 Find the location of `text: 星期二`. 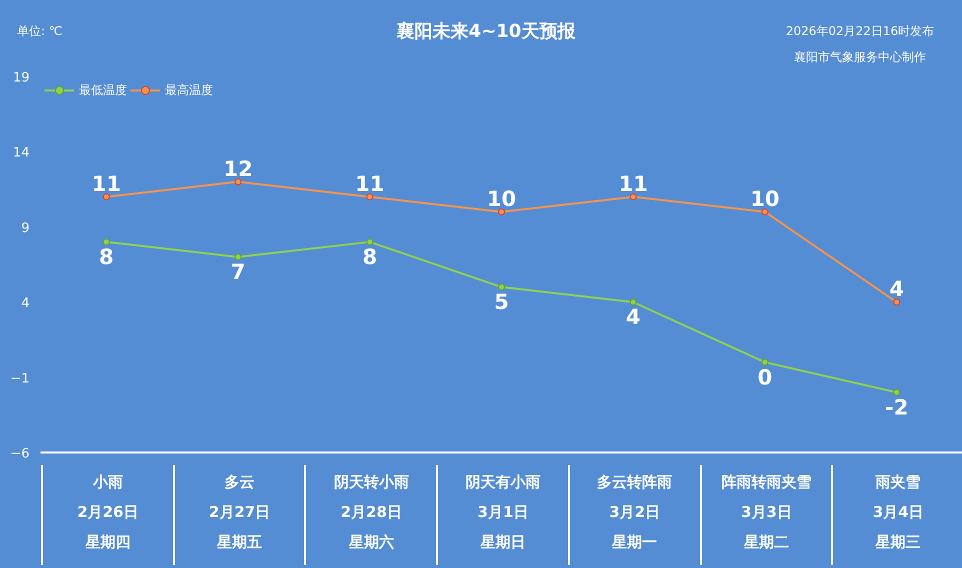

text: 星期二 is located at coordinates (766, 542).